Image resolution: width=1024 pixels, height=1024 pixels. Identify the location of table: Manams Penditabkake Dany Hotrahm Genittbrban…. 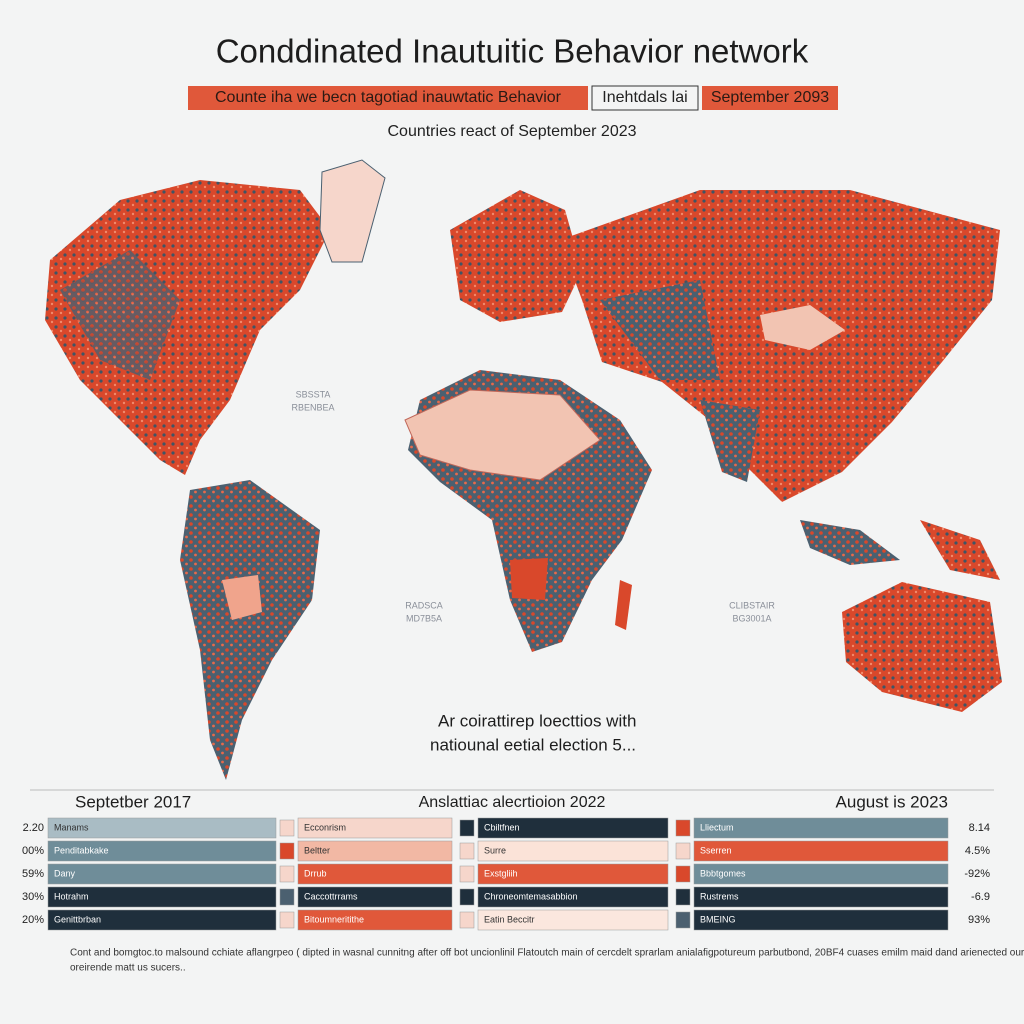
(506, 874).